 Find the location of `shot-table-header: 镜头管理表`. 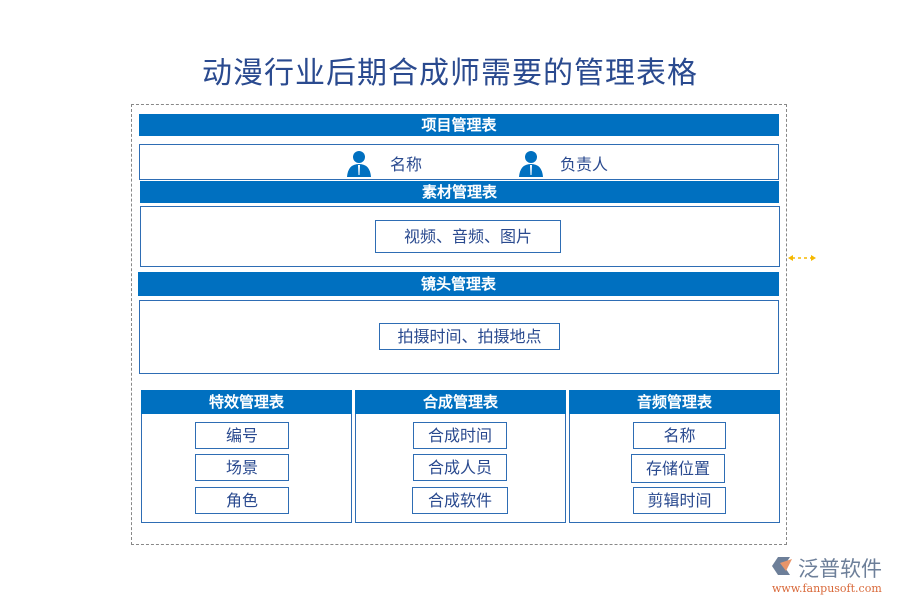

shot-table-header: 镜头管理表 is located at coordinates (458, 284).